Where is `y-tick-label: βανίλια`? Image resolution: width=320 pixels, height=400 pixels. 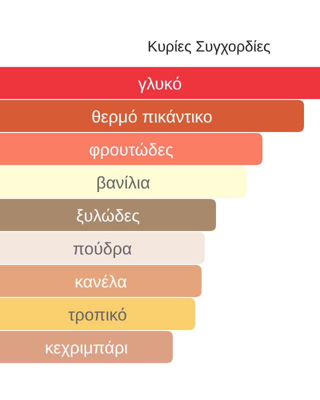 y-tick-label: βανίλια is located at coordinates (123, 182).